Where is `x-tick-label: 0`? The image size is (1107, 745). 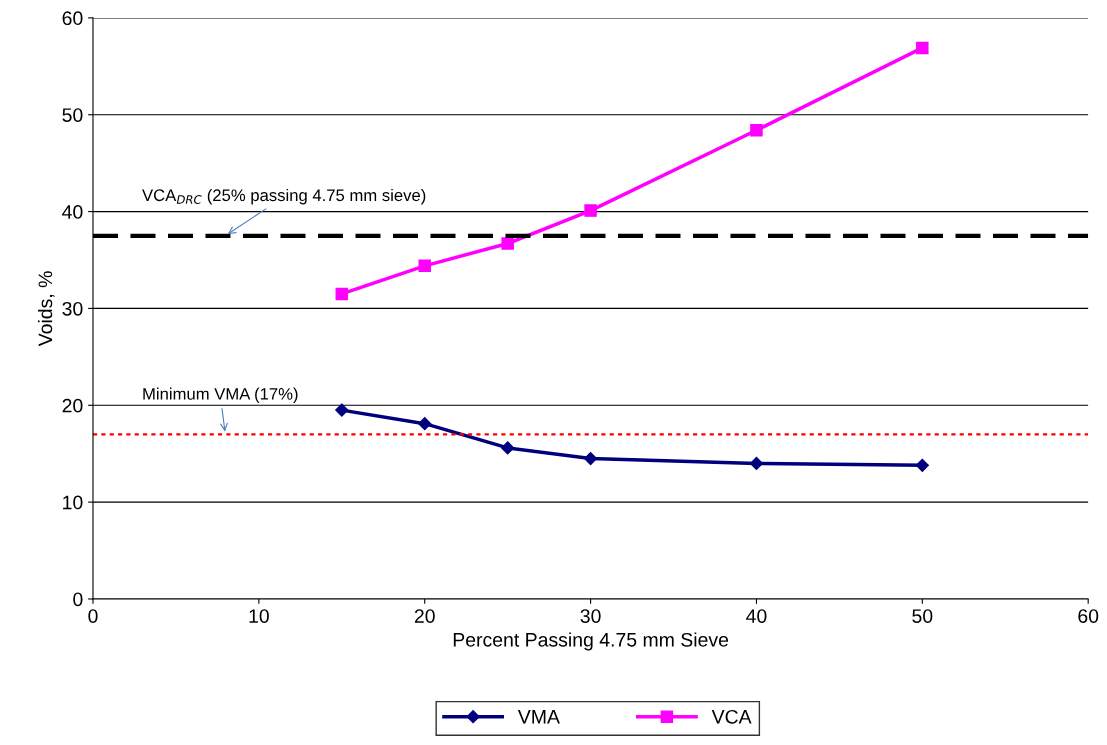
x-tick-label: 0 is located at coordinates (93, 616).